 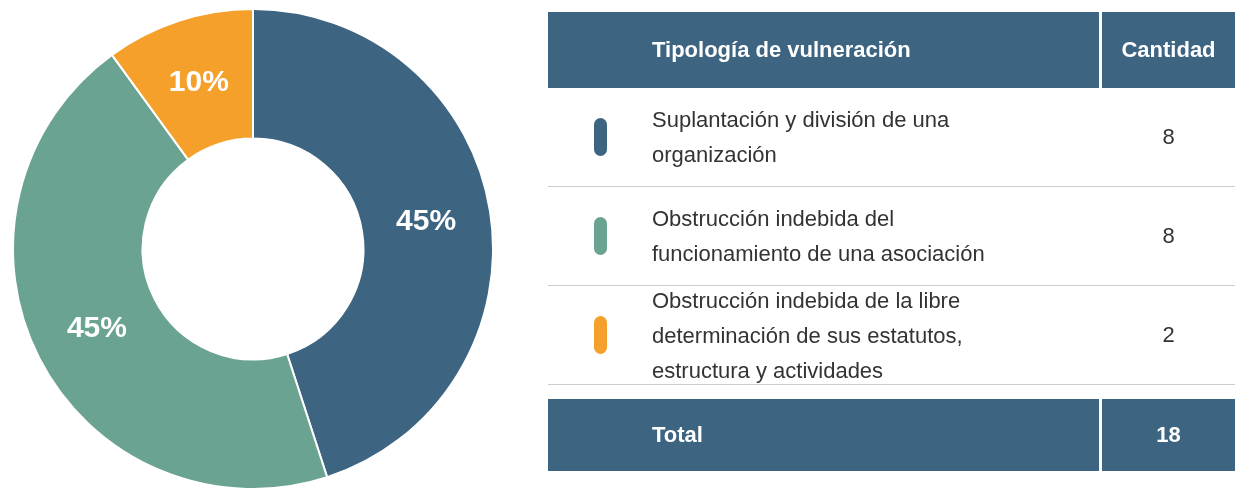 I want to click on legend-label: Obstrucción indebida de la libre determinación de sus estatutos, estructura y actividades, so click(x=808, y=335).